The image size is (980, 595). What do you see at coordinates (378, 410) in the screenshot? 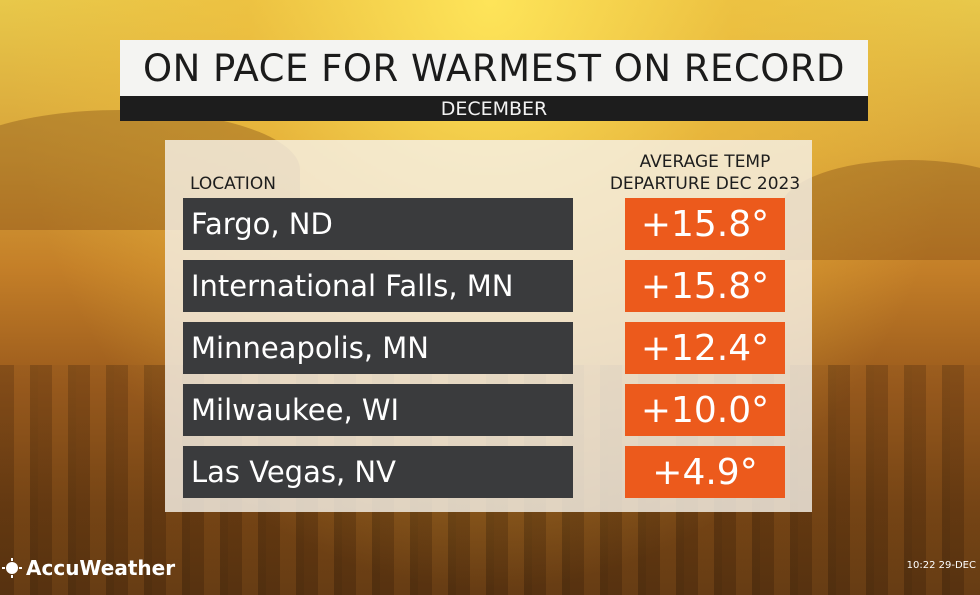
I see `location-cell: Milwaukee, WI` at bounding box center [378, 410].